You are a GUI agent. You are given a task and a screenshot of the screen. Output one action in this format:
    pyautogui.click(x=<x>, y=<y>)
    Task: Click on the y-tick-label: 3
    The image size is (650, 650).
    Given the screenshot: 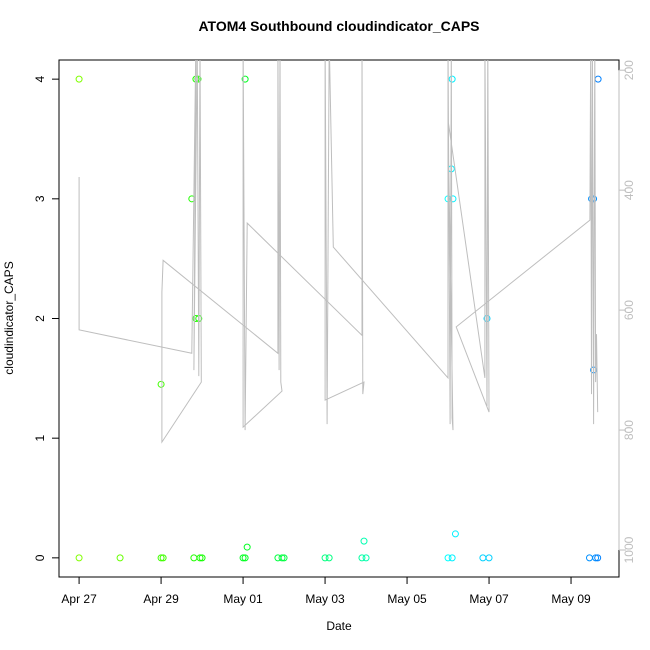 What is the action you would take?
    pyautogui.click(x=40, y=198)
    